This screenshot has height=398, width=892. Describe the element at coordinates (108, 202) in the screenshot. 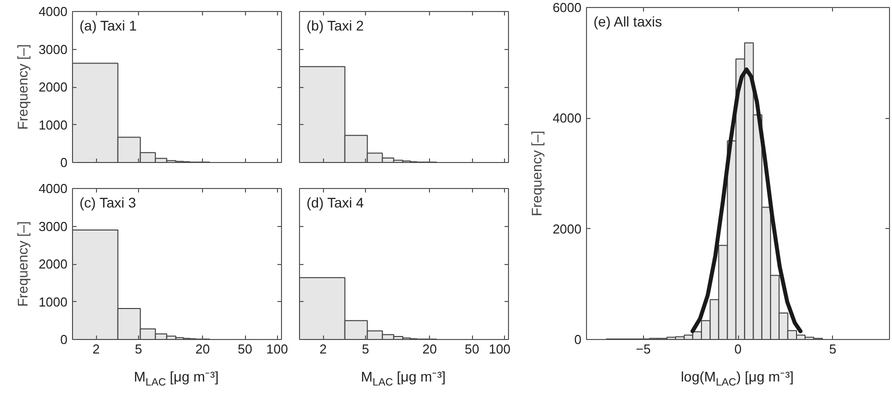

I see `chart-title: (c) Taxi 3` at that location.